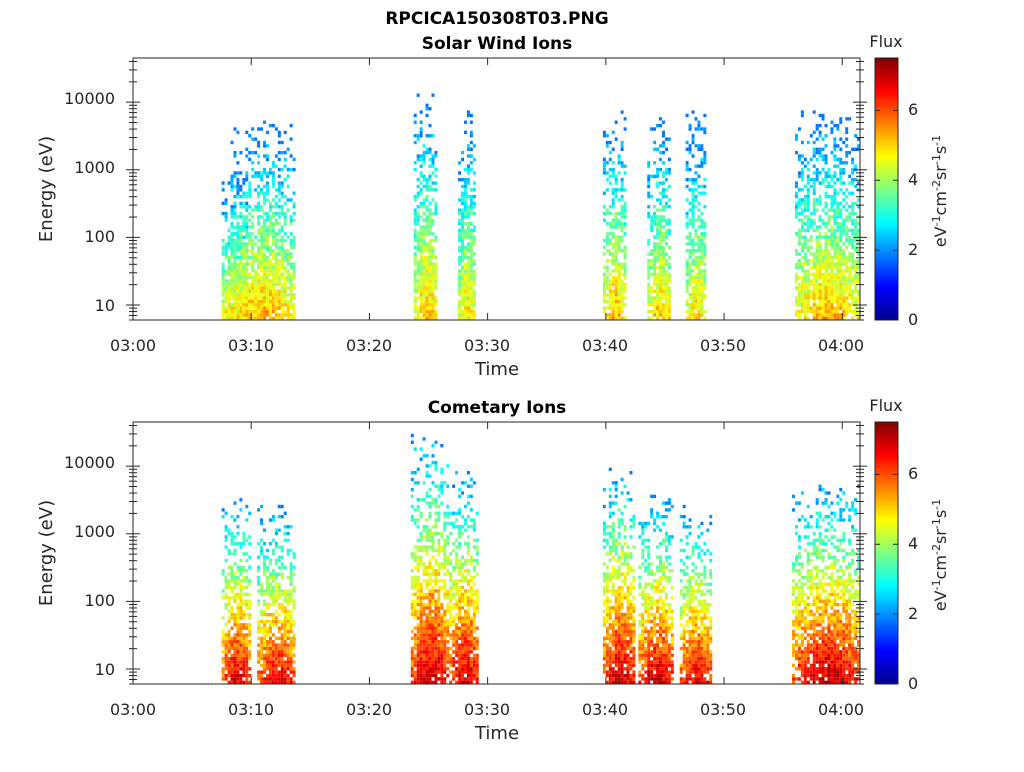  Describe the element at coordinates (94, 167) in the screenshot. I see `y-tick-label: 1000` at that location.